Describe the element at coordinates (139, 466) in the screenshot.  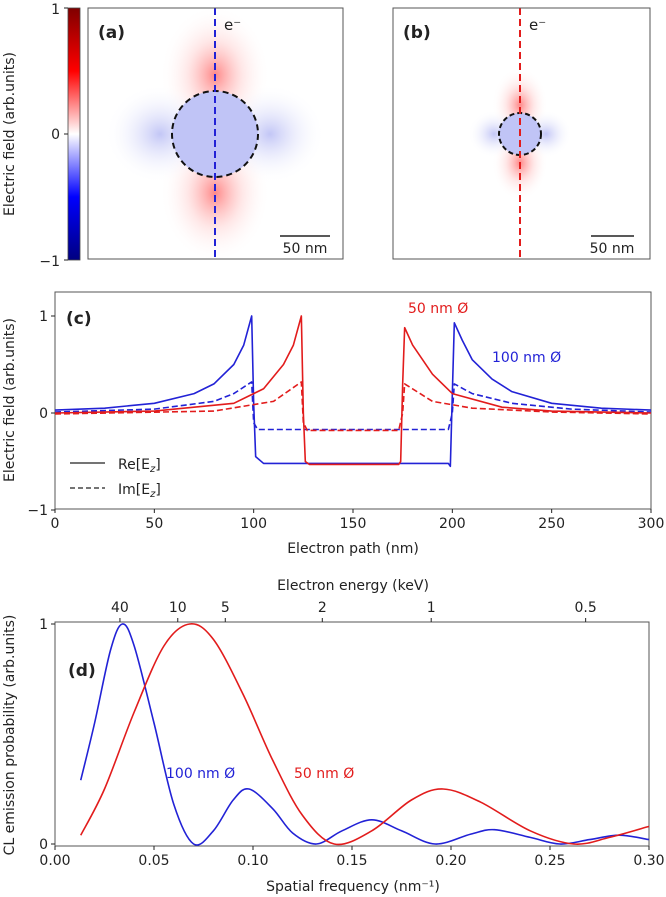
I see `legend-label-re: Re[Ez]` at that location.